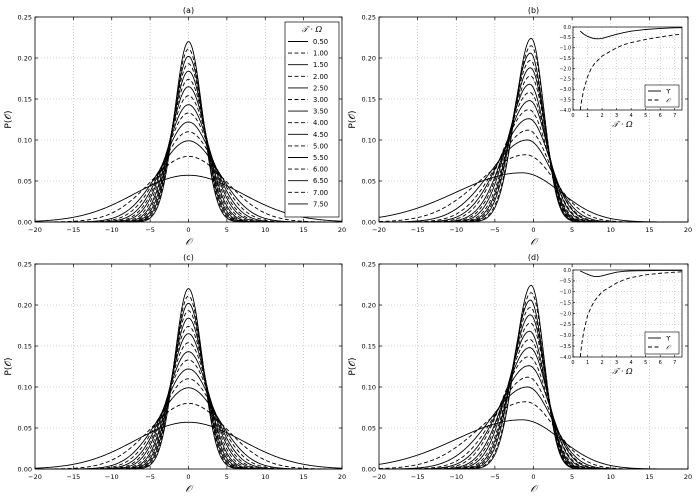 This screenshot has height=500, width=700. Describe the element at coordinates (312, 29) in the screenshot. I see `legend-title: 𝒯 · Ω` at that location.